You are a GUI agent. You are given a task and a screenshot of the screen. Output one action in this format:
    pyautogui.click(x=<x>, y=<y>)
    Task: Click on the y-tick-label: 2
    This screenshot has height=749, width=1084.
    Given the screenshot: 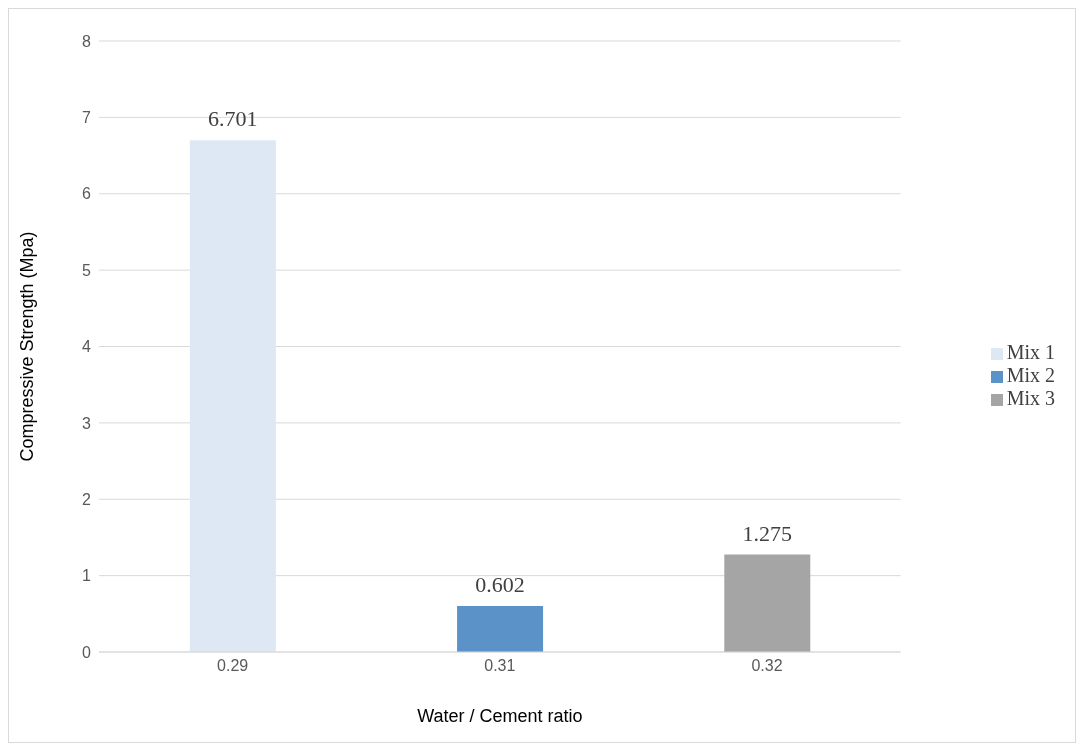 What is the action you would take?
    pyautogui.click(x=87, y=499)
    